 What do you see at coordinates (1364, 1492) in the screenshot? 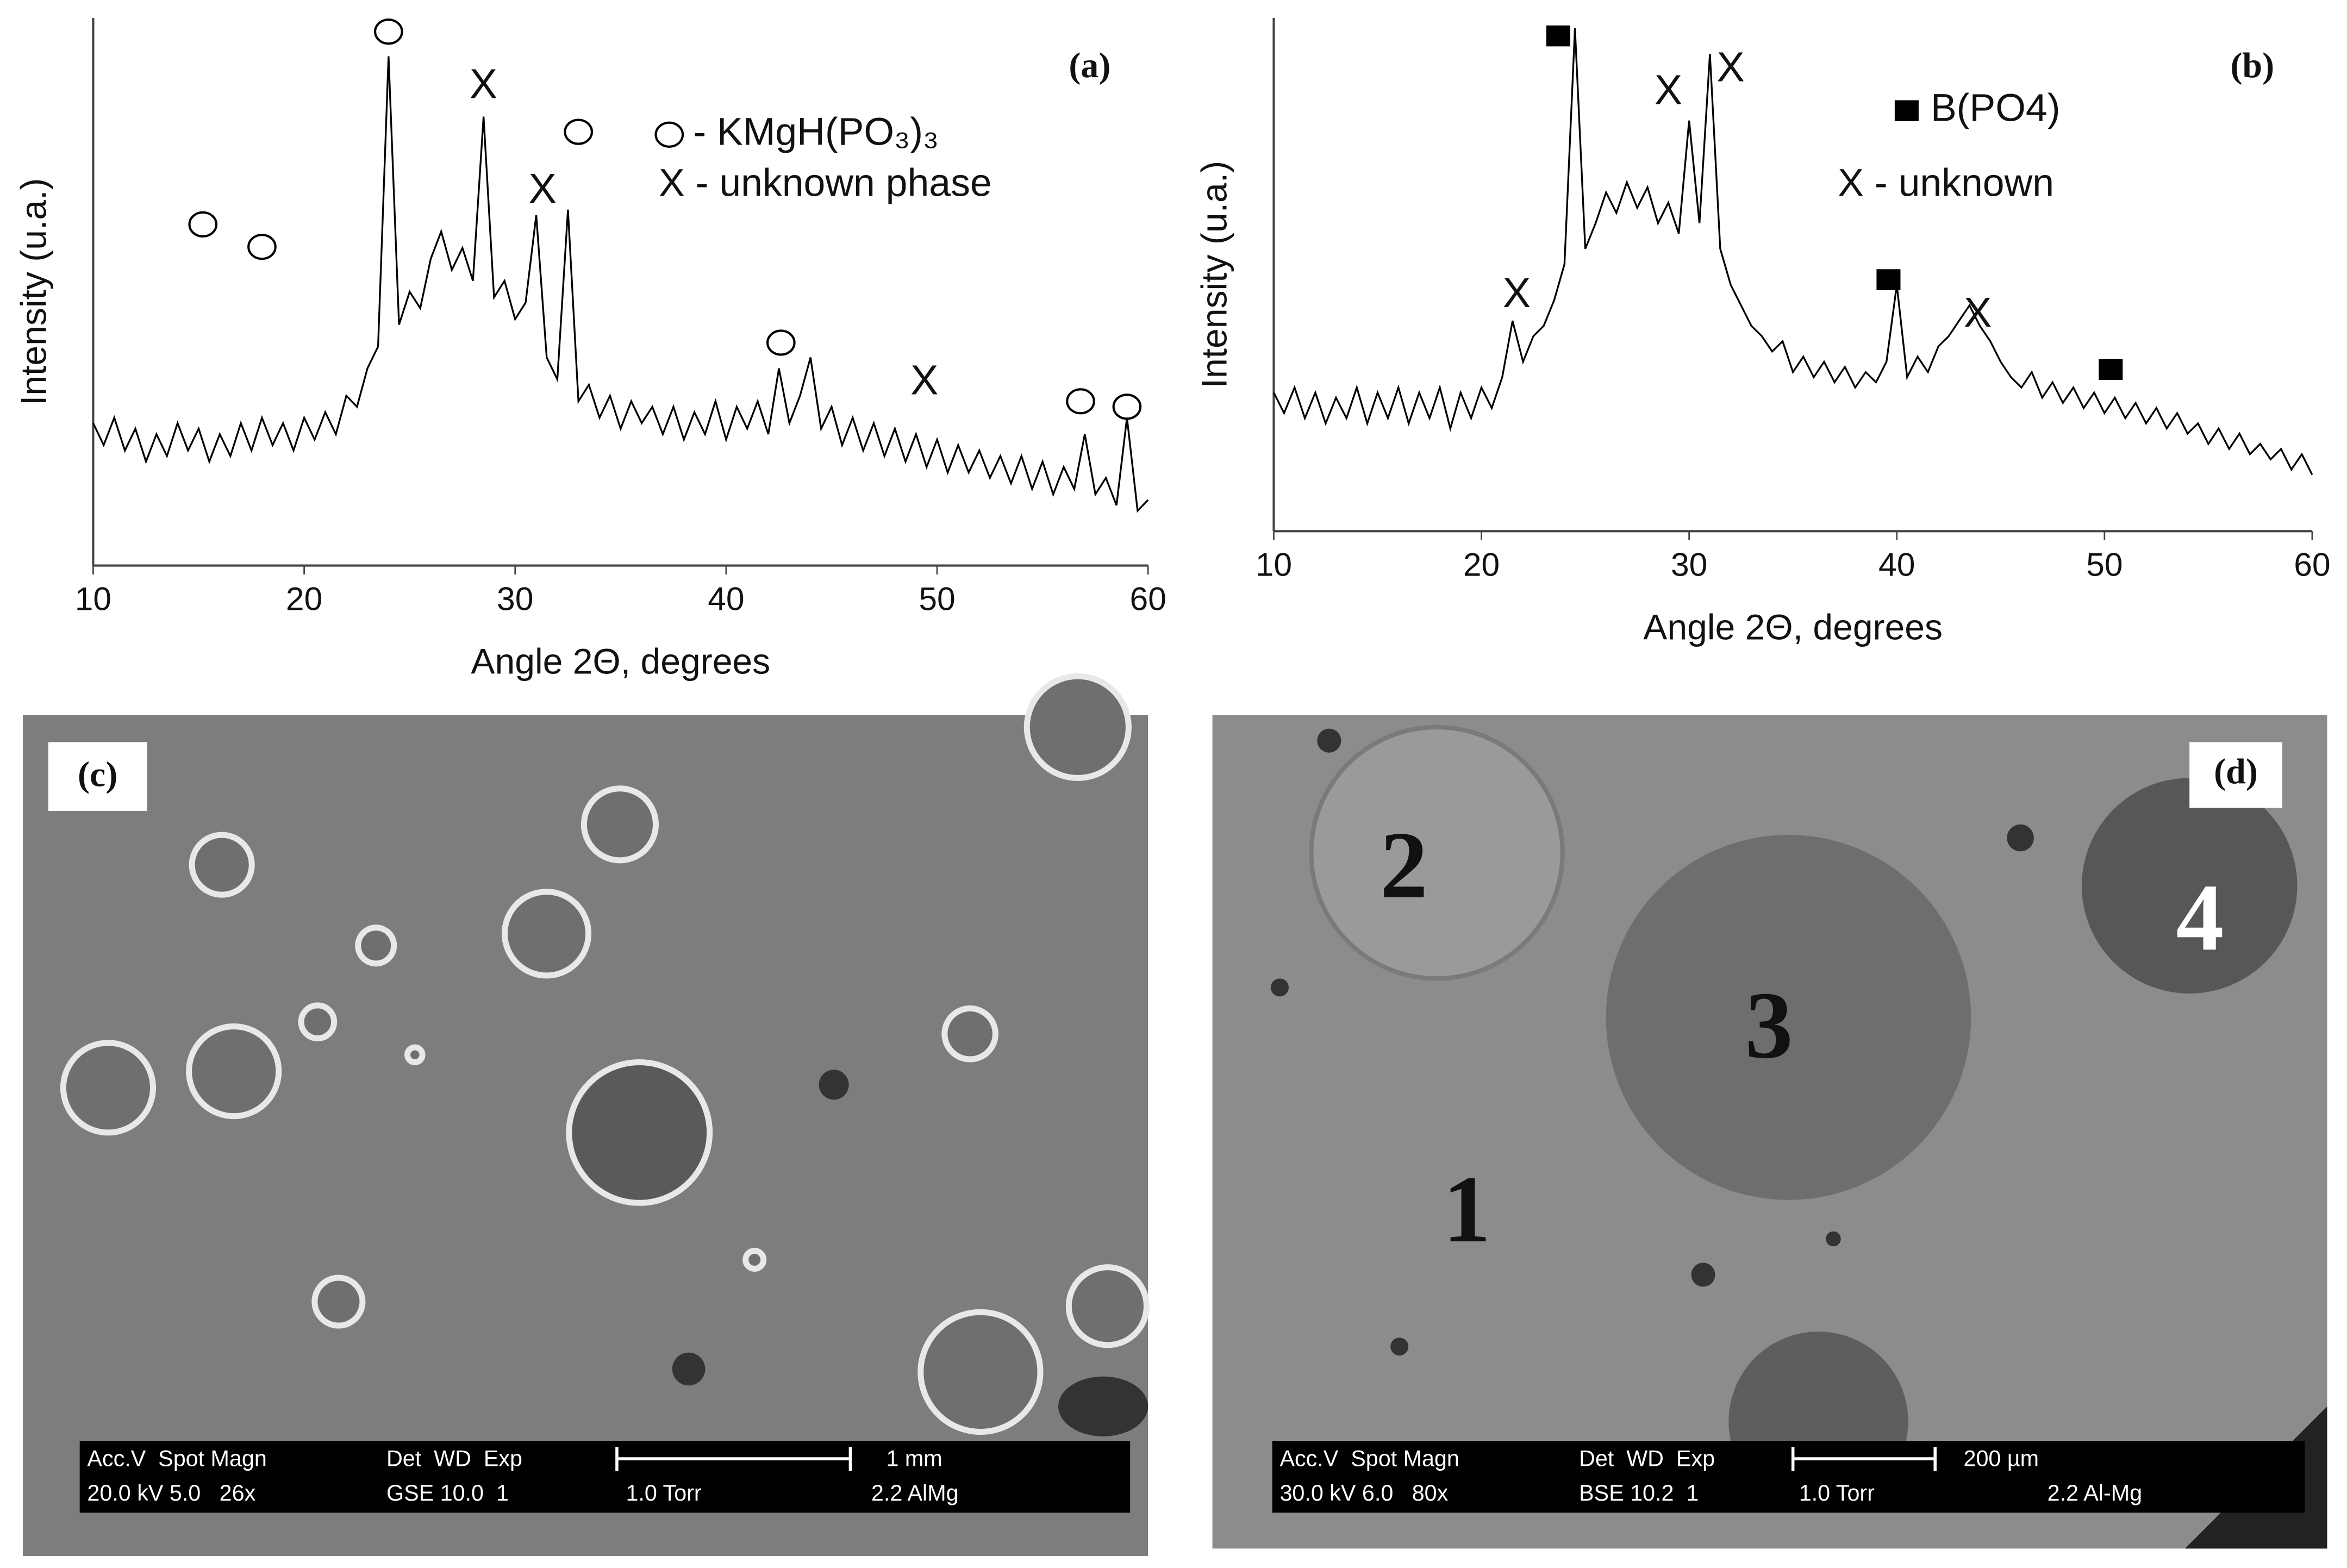
I see `info-text: 30.0 kV 6.0 80x` at bounding box center [1364, 1492].